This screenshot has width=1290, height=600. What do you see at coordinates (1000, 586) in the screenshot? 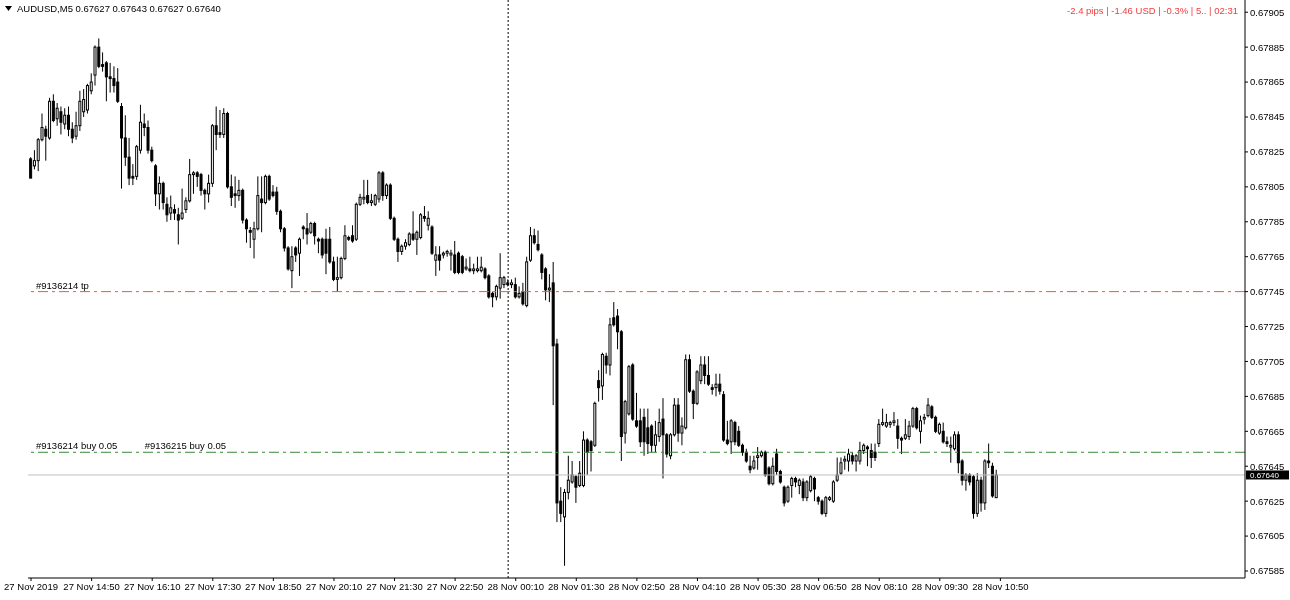
I see `x-tick-label: 28 Nov 10:50` at bounding box center [1000, 586].